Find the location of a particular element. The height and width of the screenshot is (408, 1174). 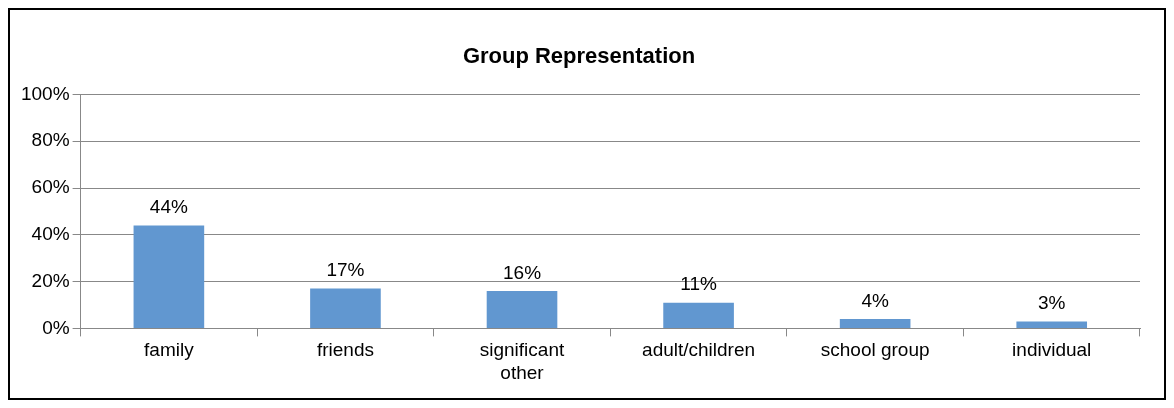

x-tick-label: significant other is located at coordinates (522, 361).